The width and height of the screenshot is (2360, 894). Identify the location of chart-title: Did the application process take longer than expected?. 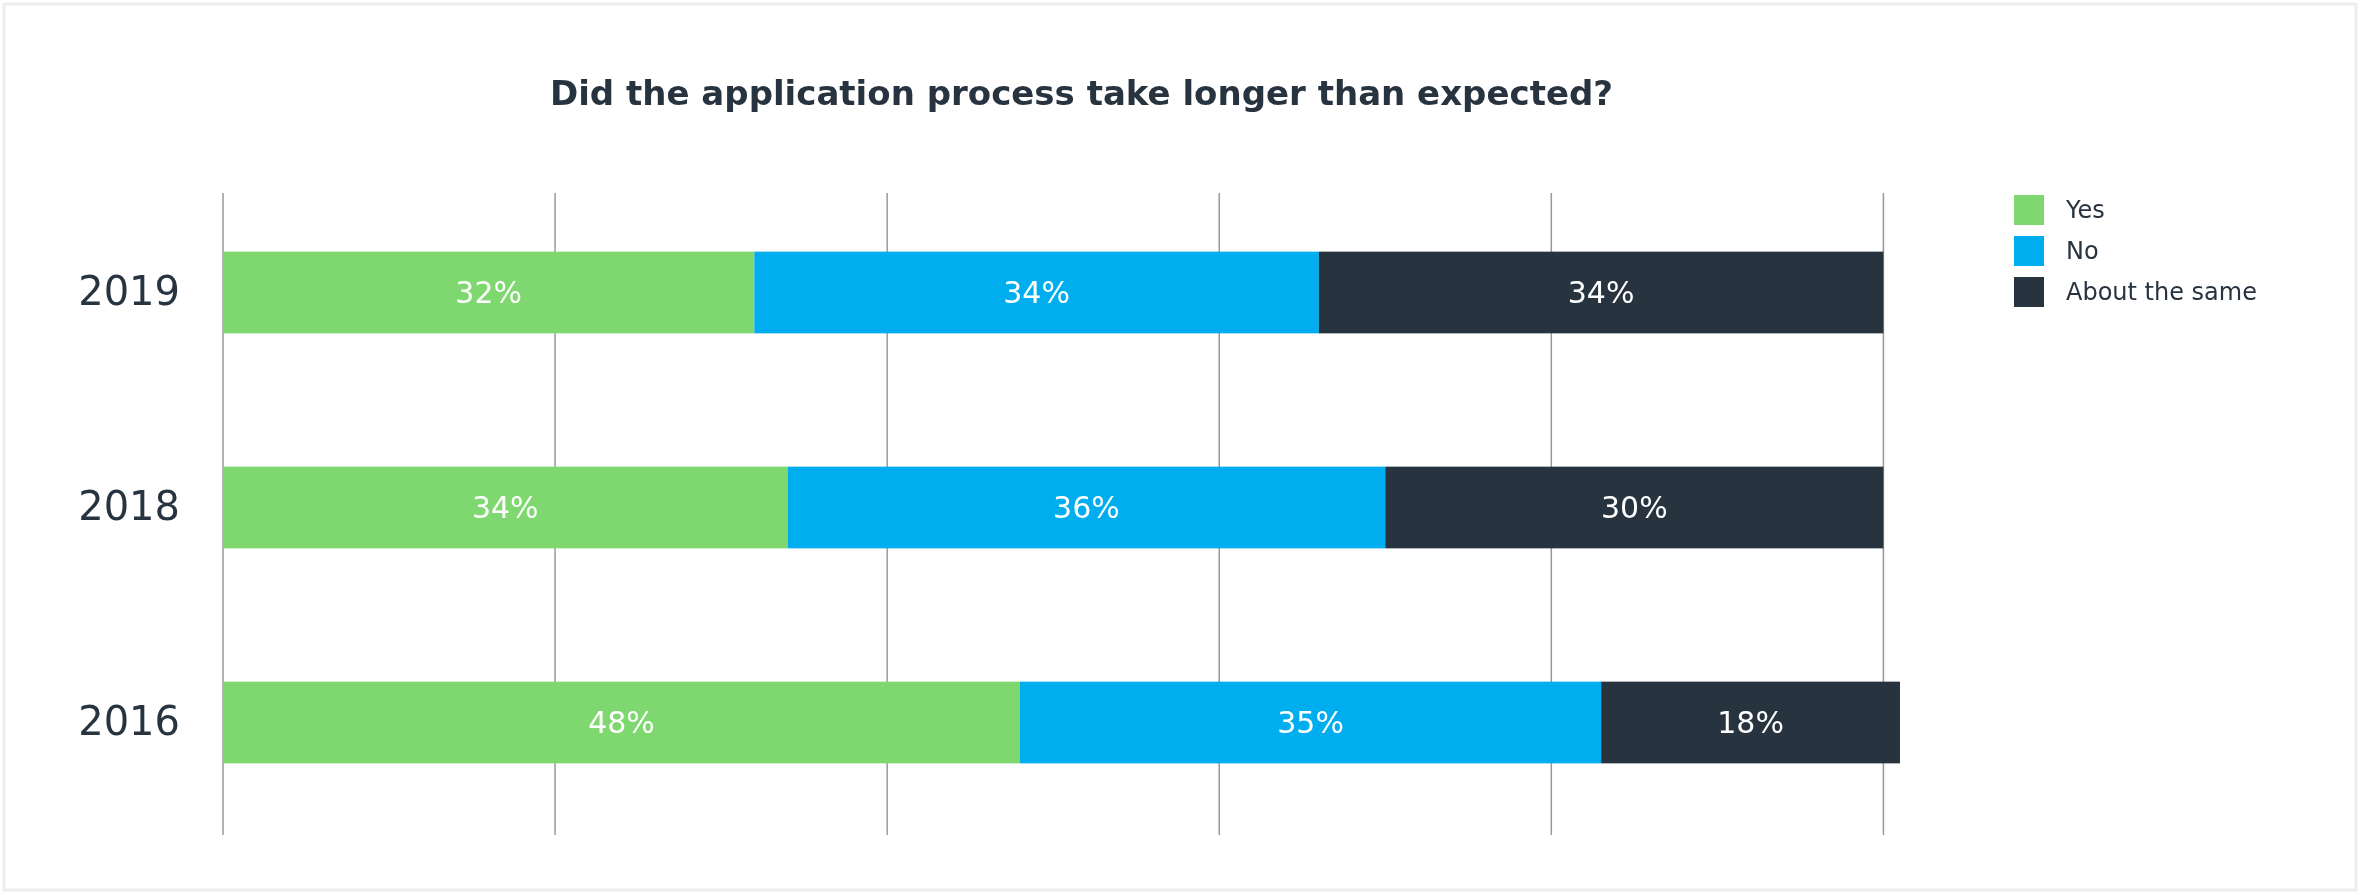
(1081, 93).